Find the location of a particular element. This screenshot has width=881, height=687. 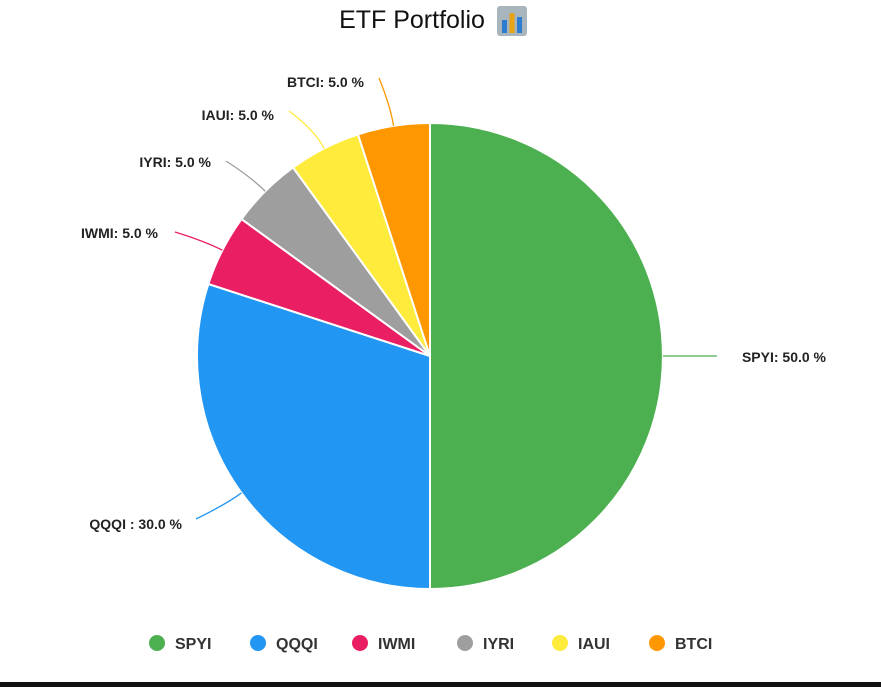

legend-swatch-iaui is located at coordinates (560, 643).